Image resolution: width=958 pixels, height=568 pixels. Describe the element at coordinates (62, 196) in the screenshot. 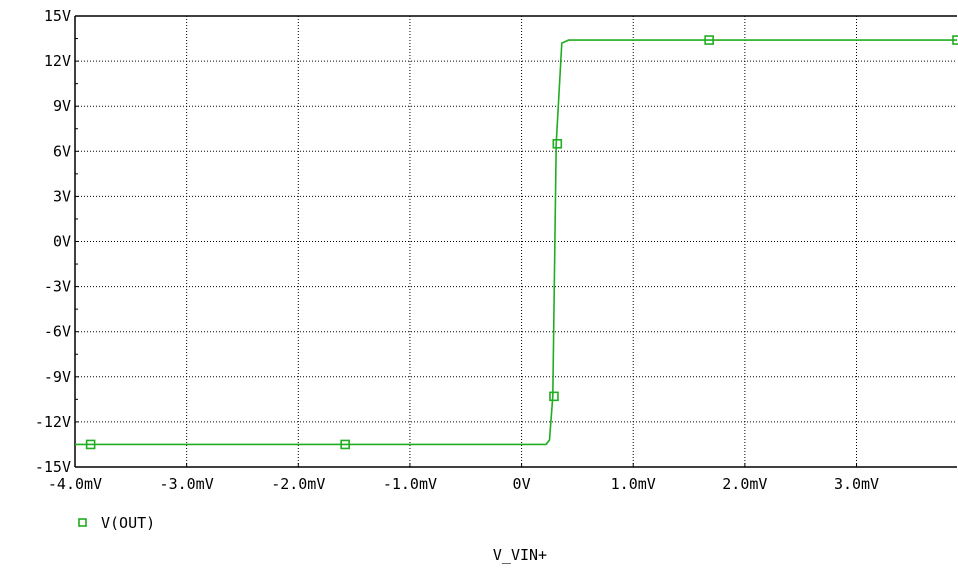

I see `y-tick-label: 3V` at that location.